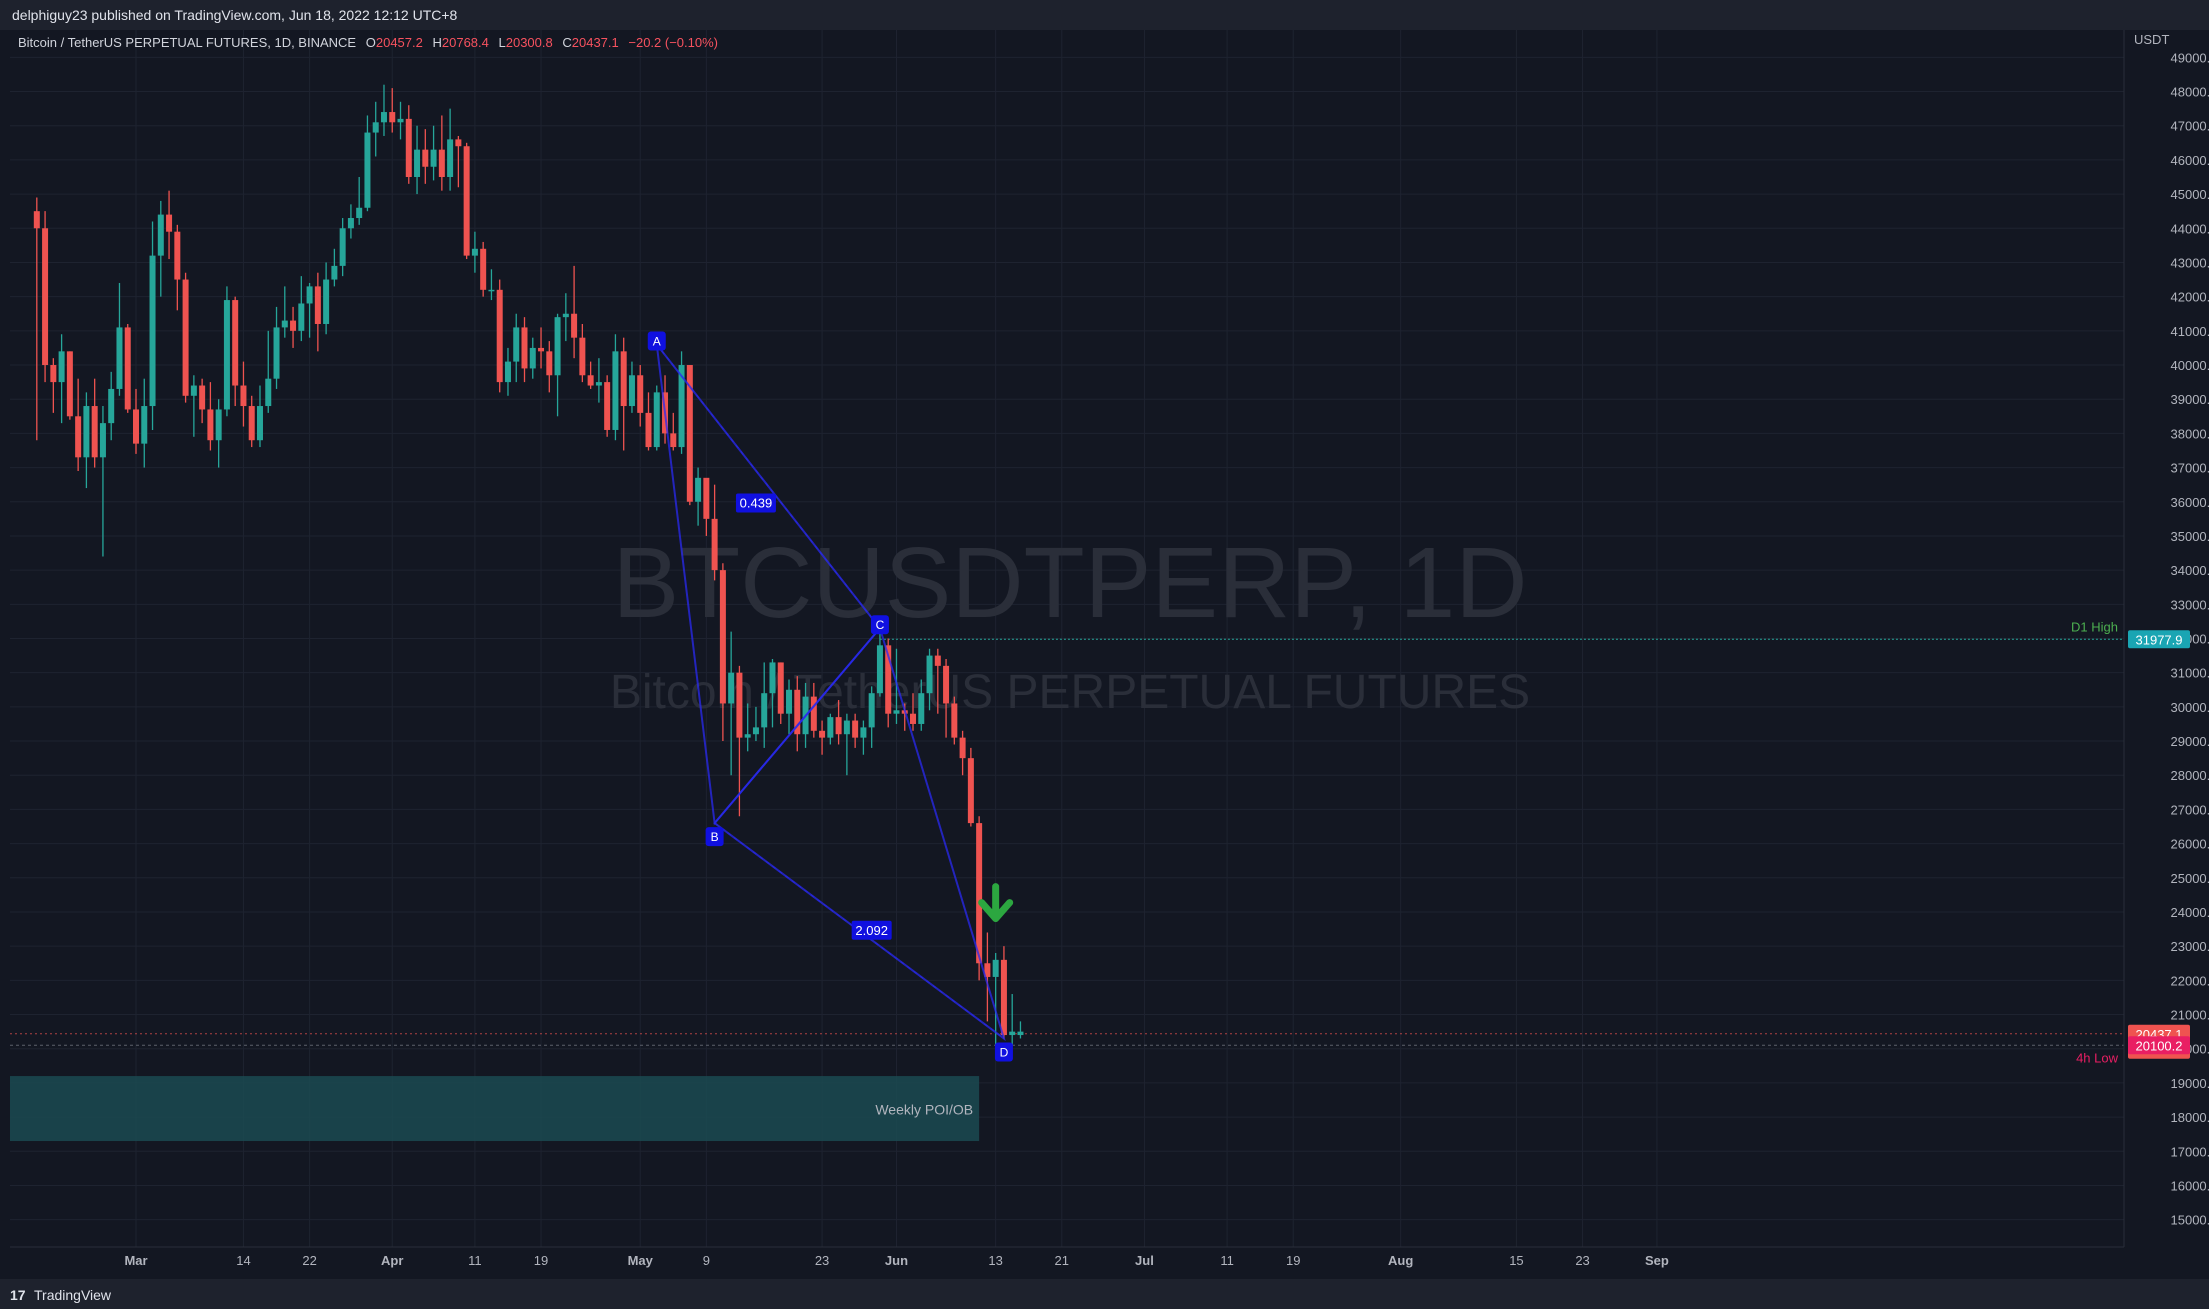 The width and height of the screenshot is (2209, 1309). I want to click on price-tick-label: 17000.0, so click(2190, 1151).